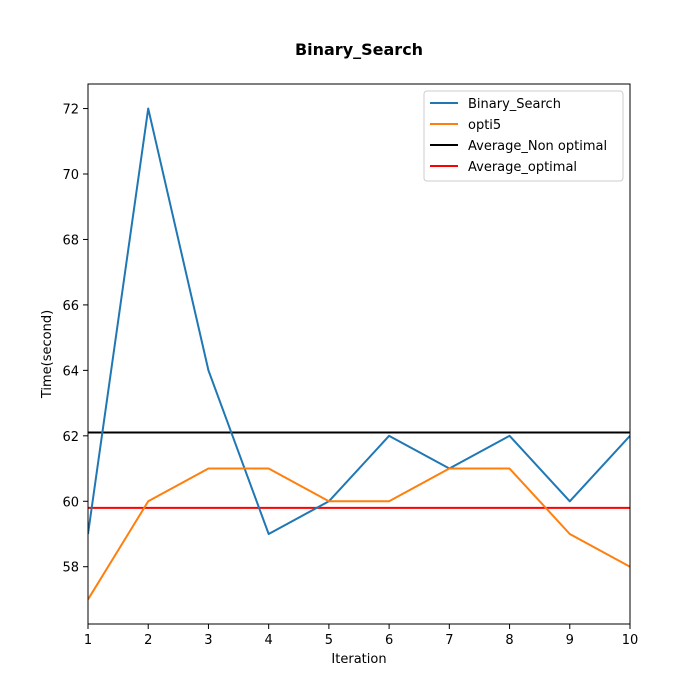 The width and height of the screenshot is (700, 700). Describe the element at coordinates (359, 49) in the screenshot. I see `chart-title: Binary_Search` at that location.